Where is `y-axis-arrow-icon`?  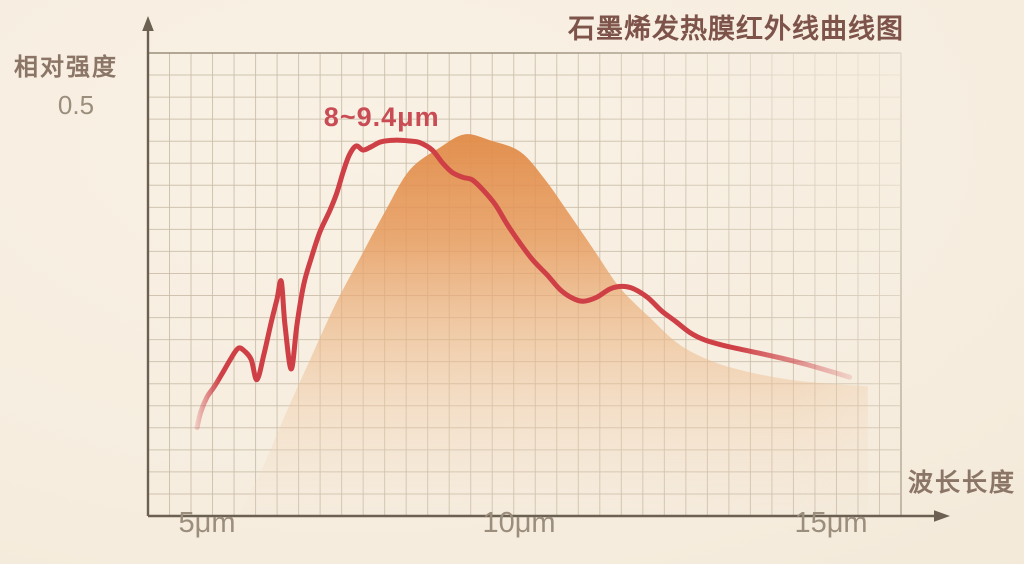 y-axis-arrow-icon is located at coordinates (148, 23).